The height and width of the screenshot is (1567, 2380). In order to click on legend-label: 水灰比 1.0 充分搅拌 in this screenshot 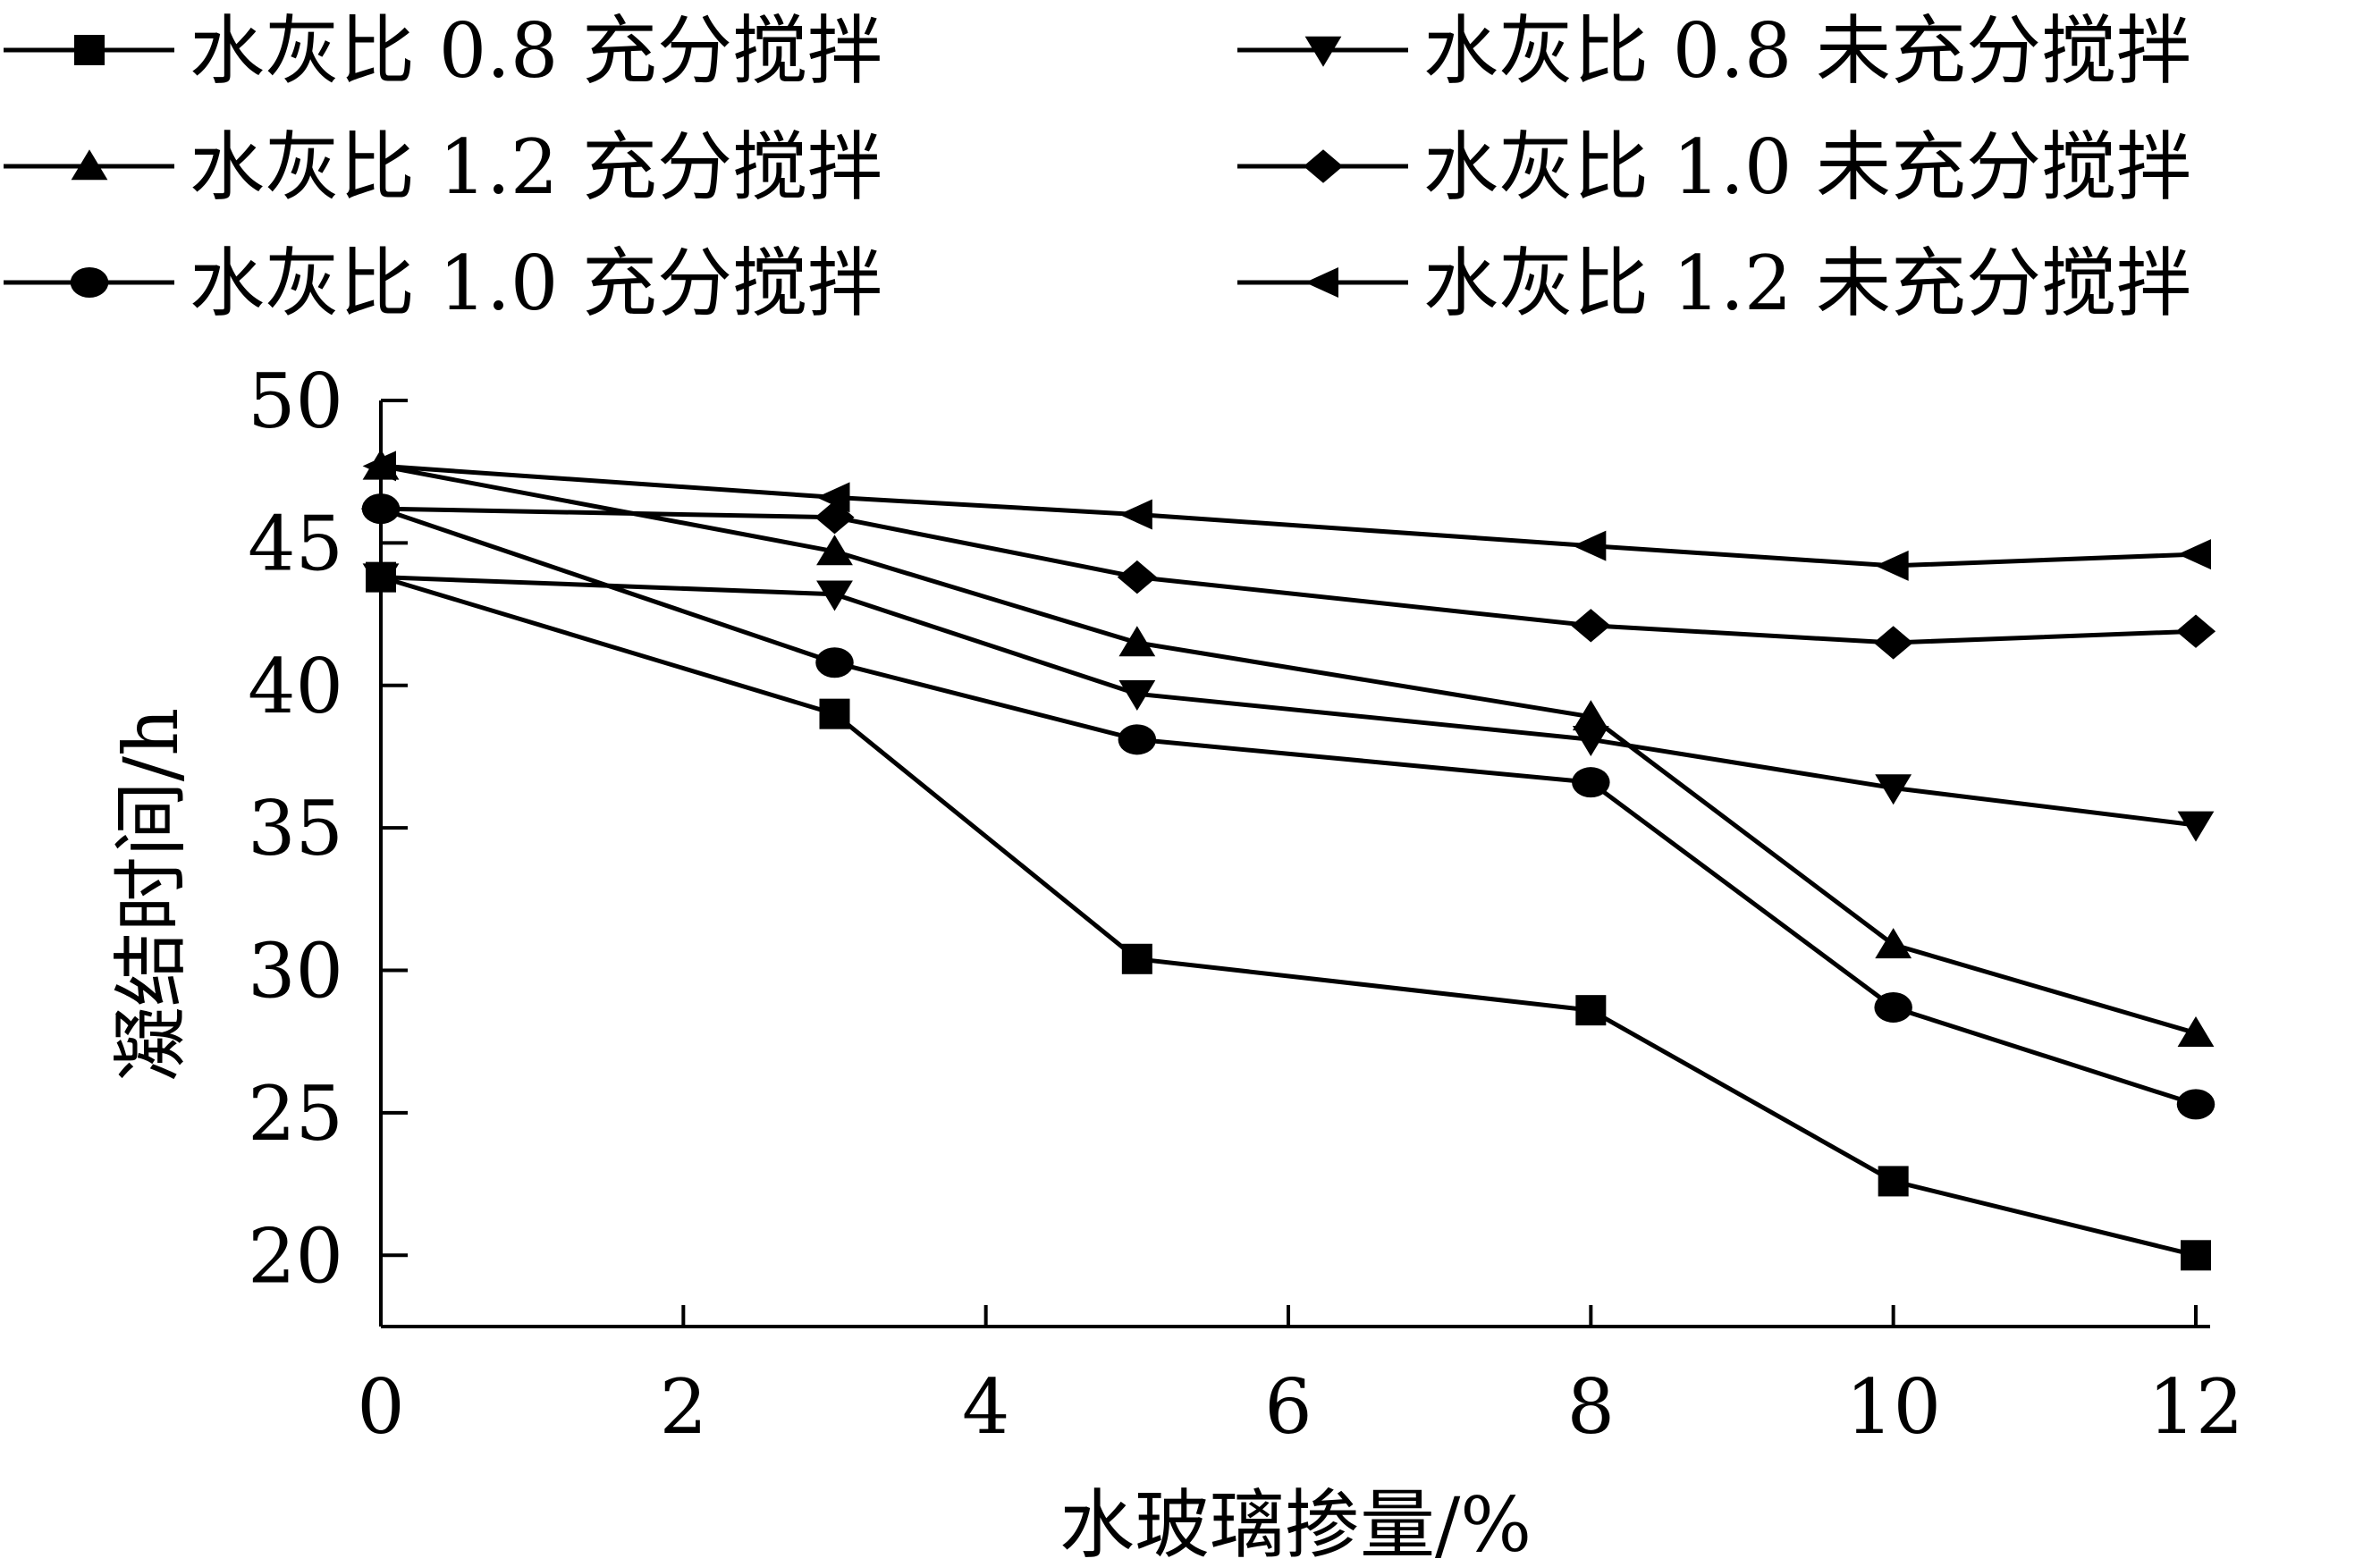, I will do `click(536, 283)`.